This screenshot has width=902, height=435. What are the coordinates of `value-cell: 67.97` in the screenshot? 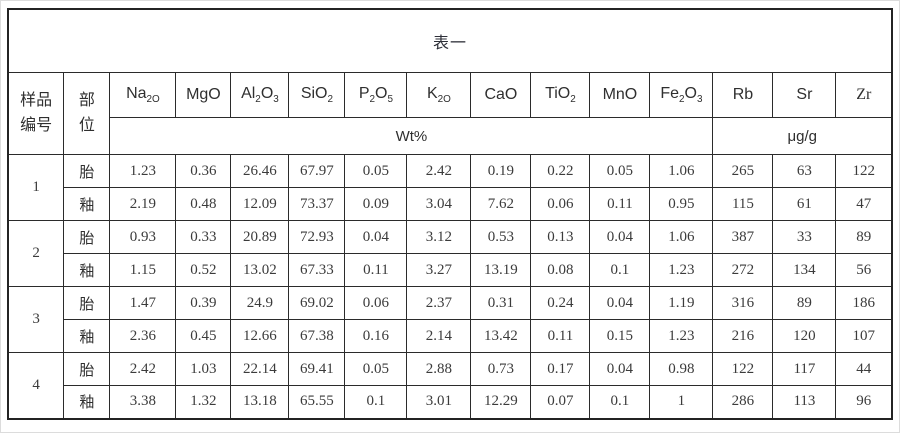 It's located at (317, 171).